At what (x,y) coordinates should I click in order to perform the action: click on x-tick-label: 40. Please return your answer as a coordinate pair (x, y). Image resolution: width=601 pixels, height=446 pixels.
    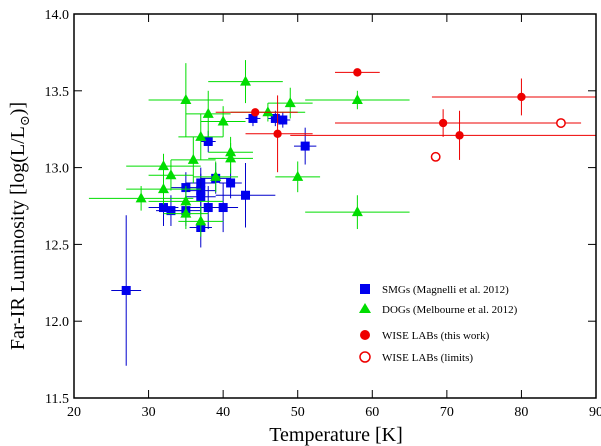
    Looking at the image, I should click on (223, 412).